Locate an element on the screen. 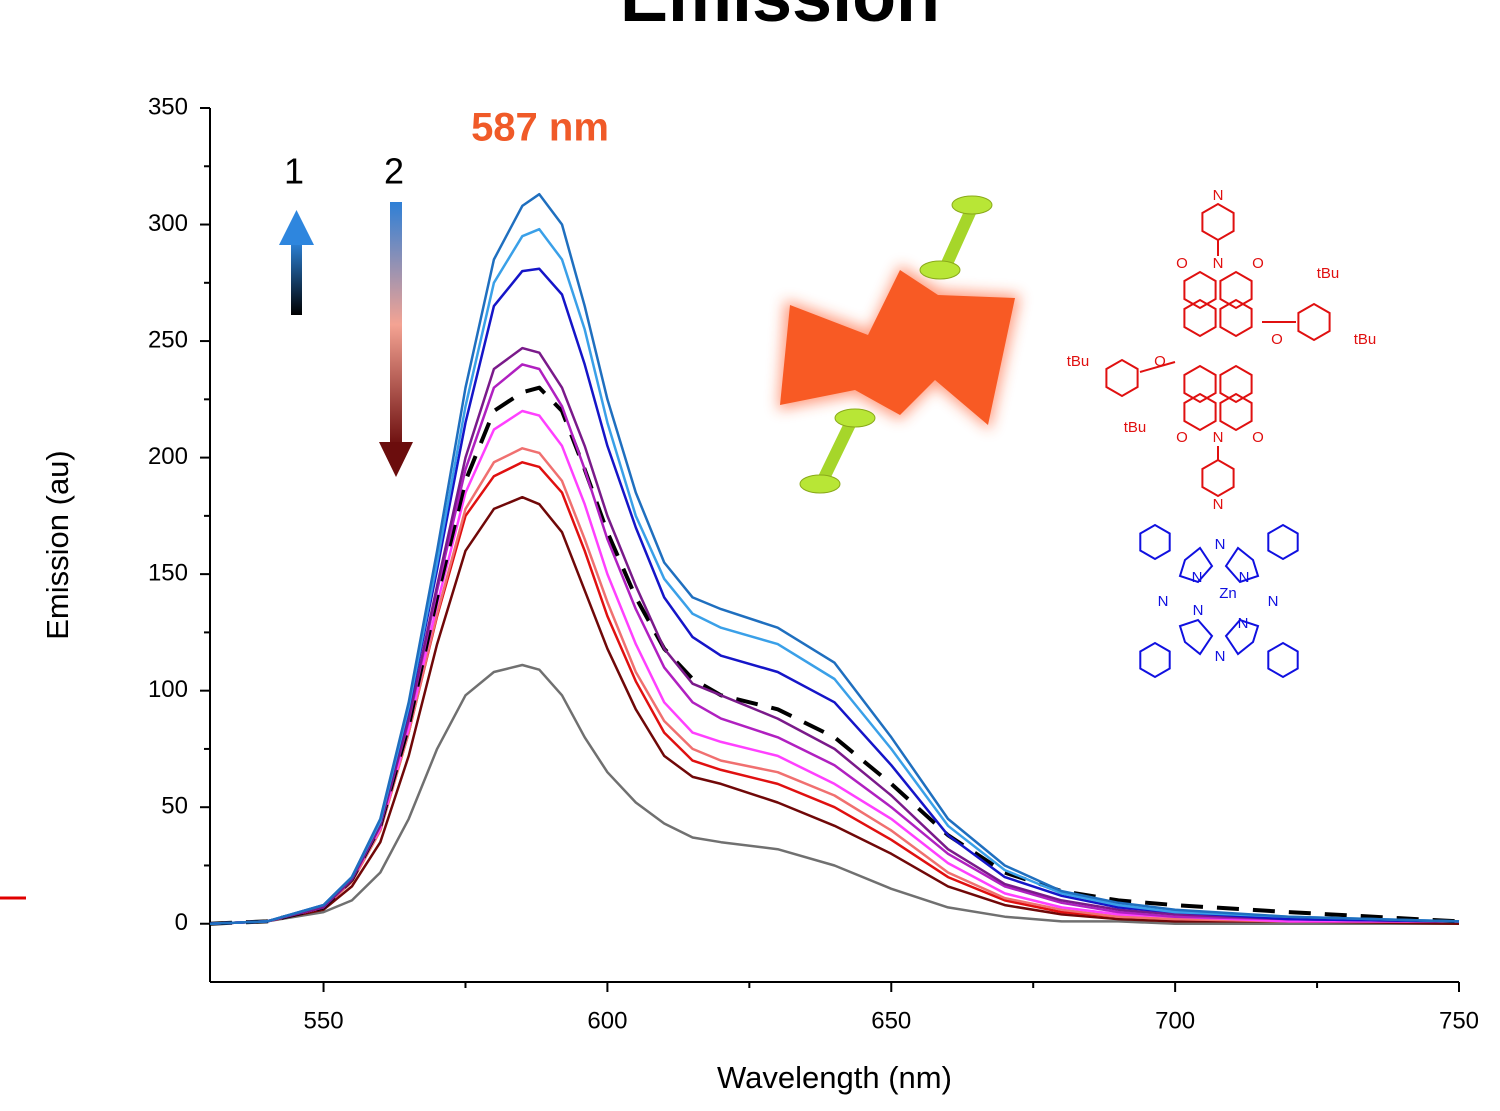 This screenshot has height=1111, width=1500. arrow-1-head is located at coordinates (296, 227).